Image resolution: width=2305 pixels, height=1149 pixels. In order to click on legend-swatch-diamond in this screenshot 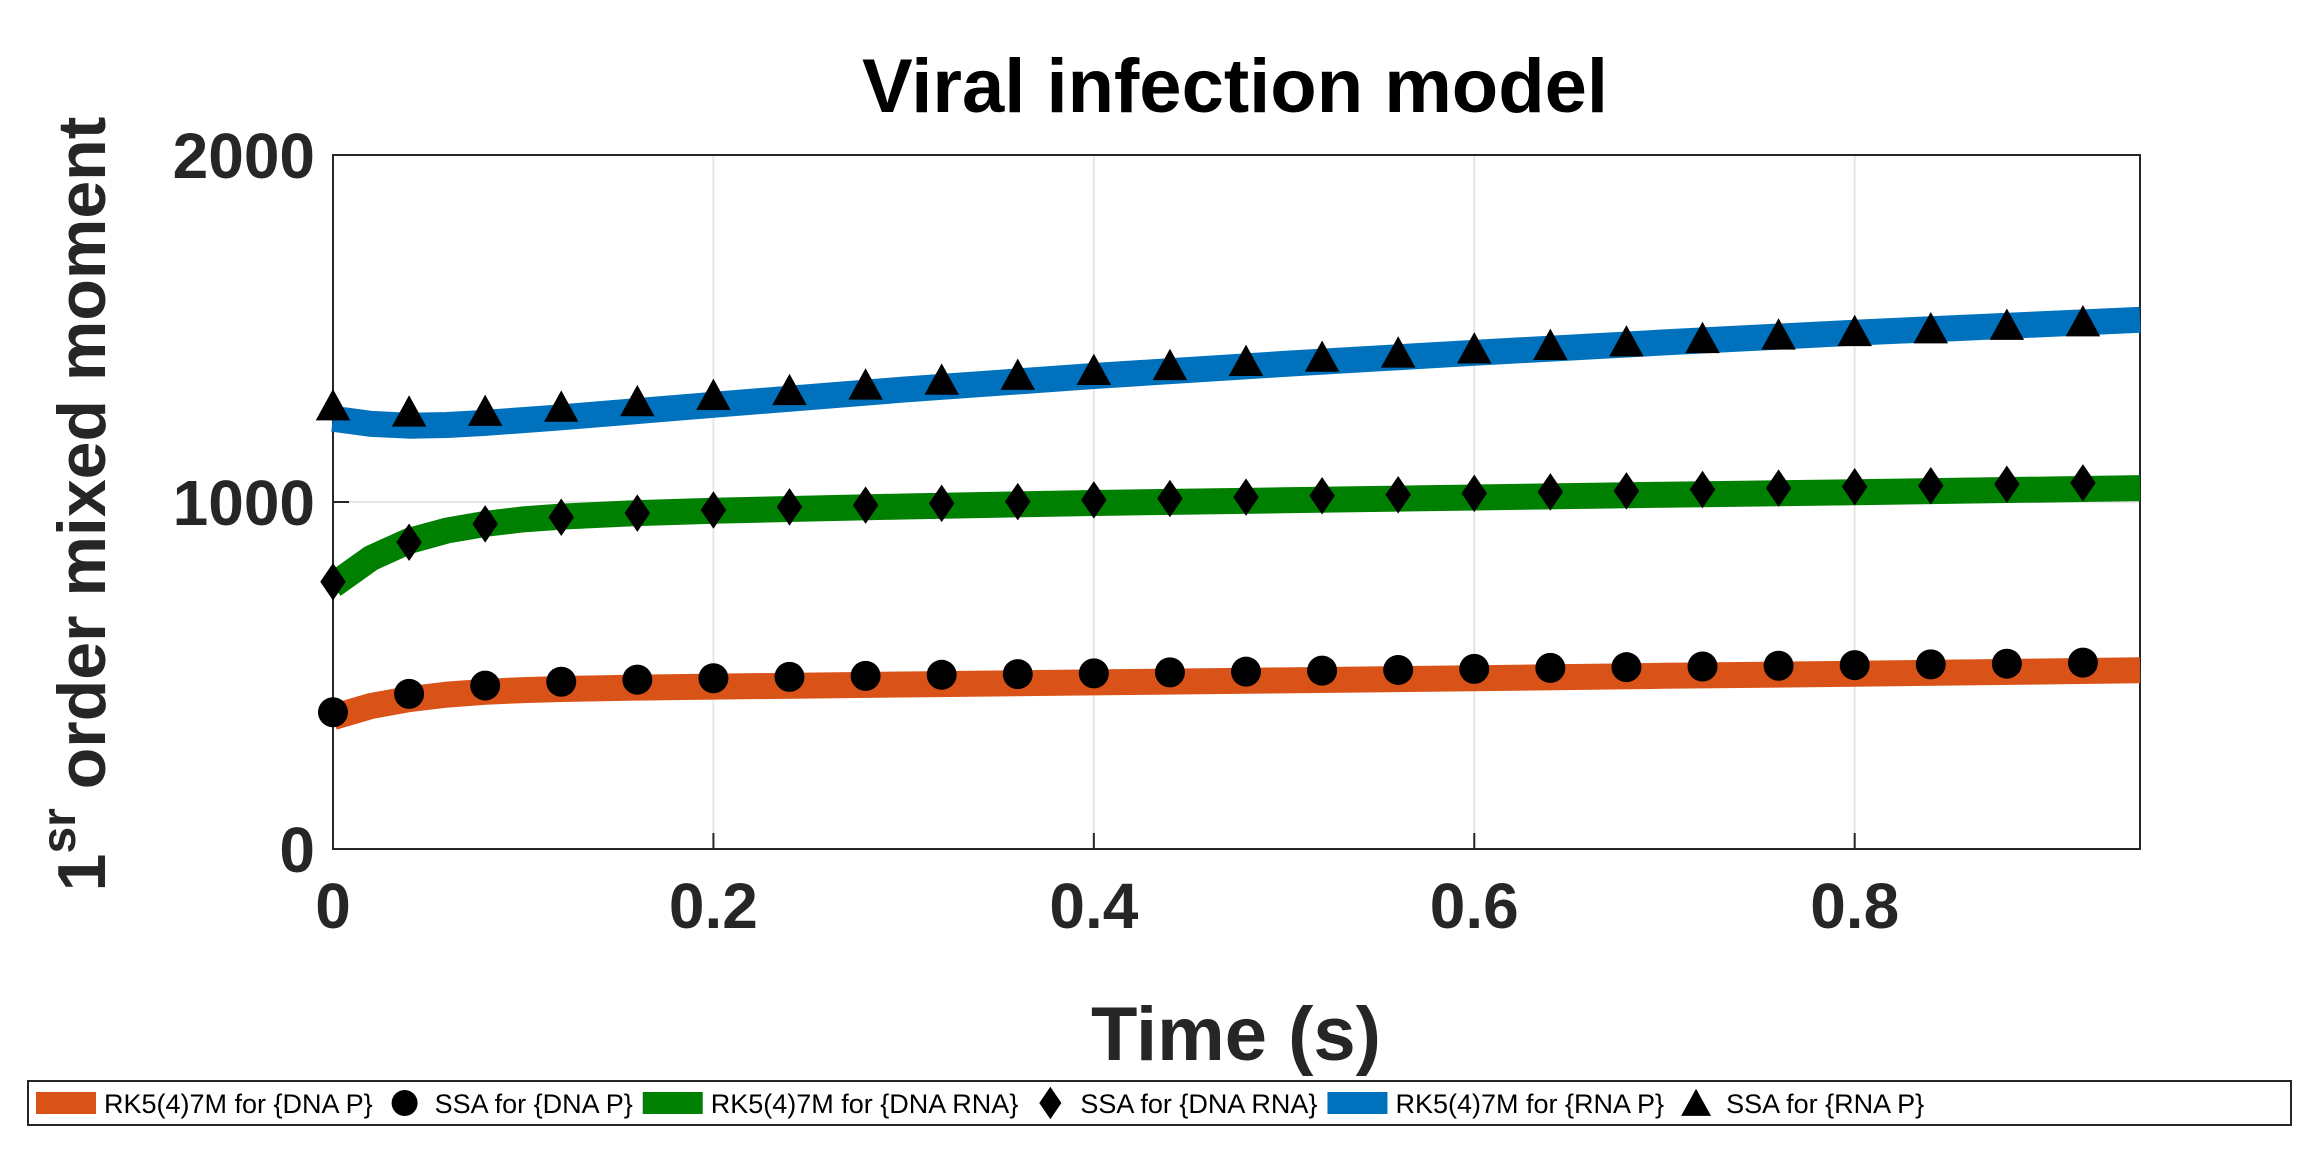, I will do `click(1050, 1103)`.